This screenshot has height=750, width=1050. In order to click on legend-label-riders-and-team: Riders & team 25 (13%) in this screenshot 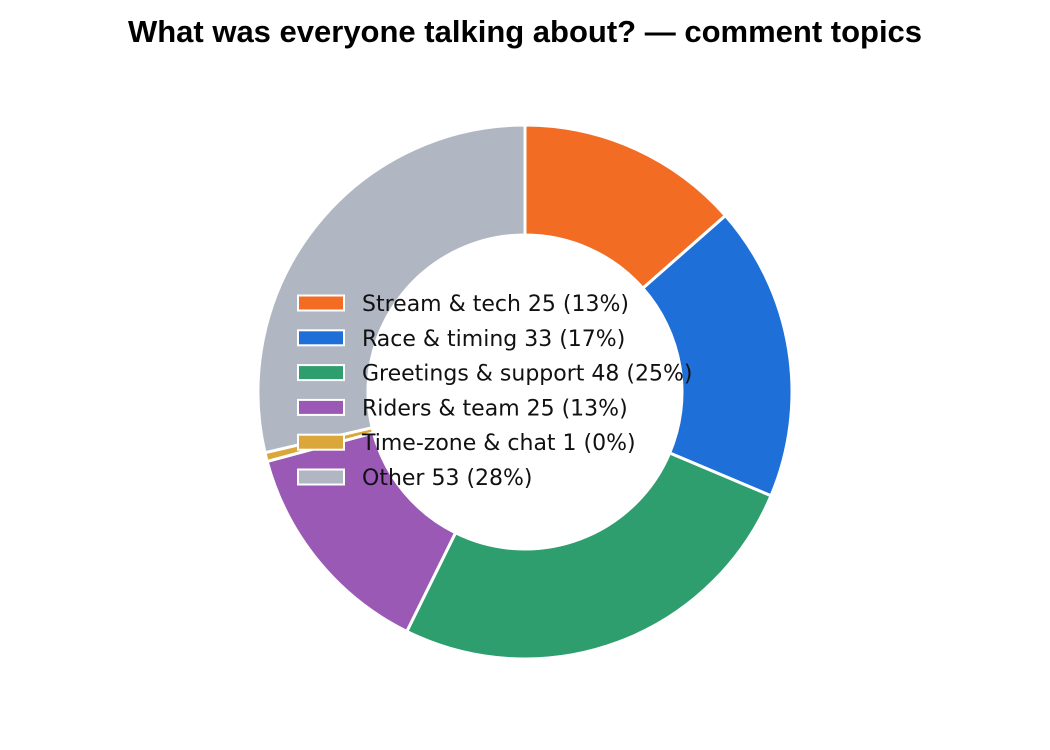, I will do `click(495, 408)`.